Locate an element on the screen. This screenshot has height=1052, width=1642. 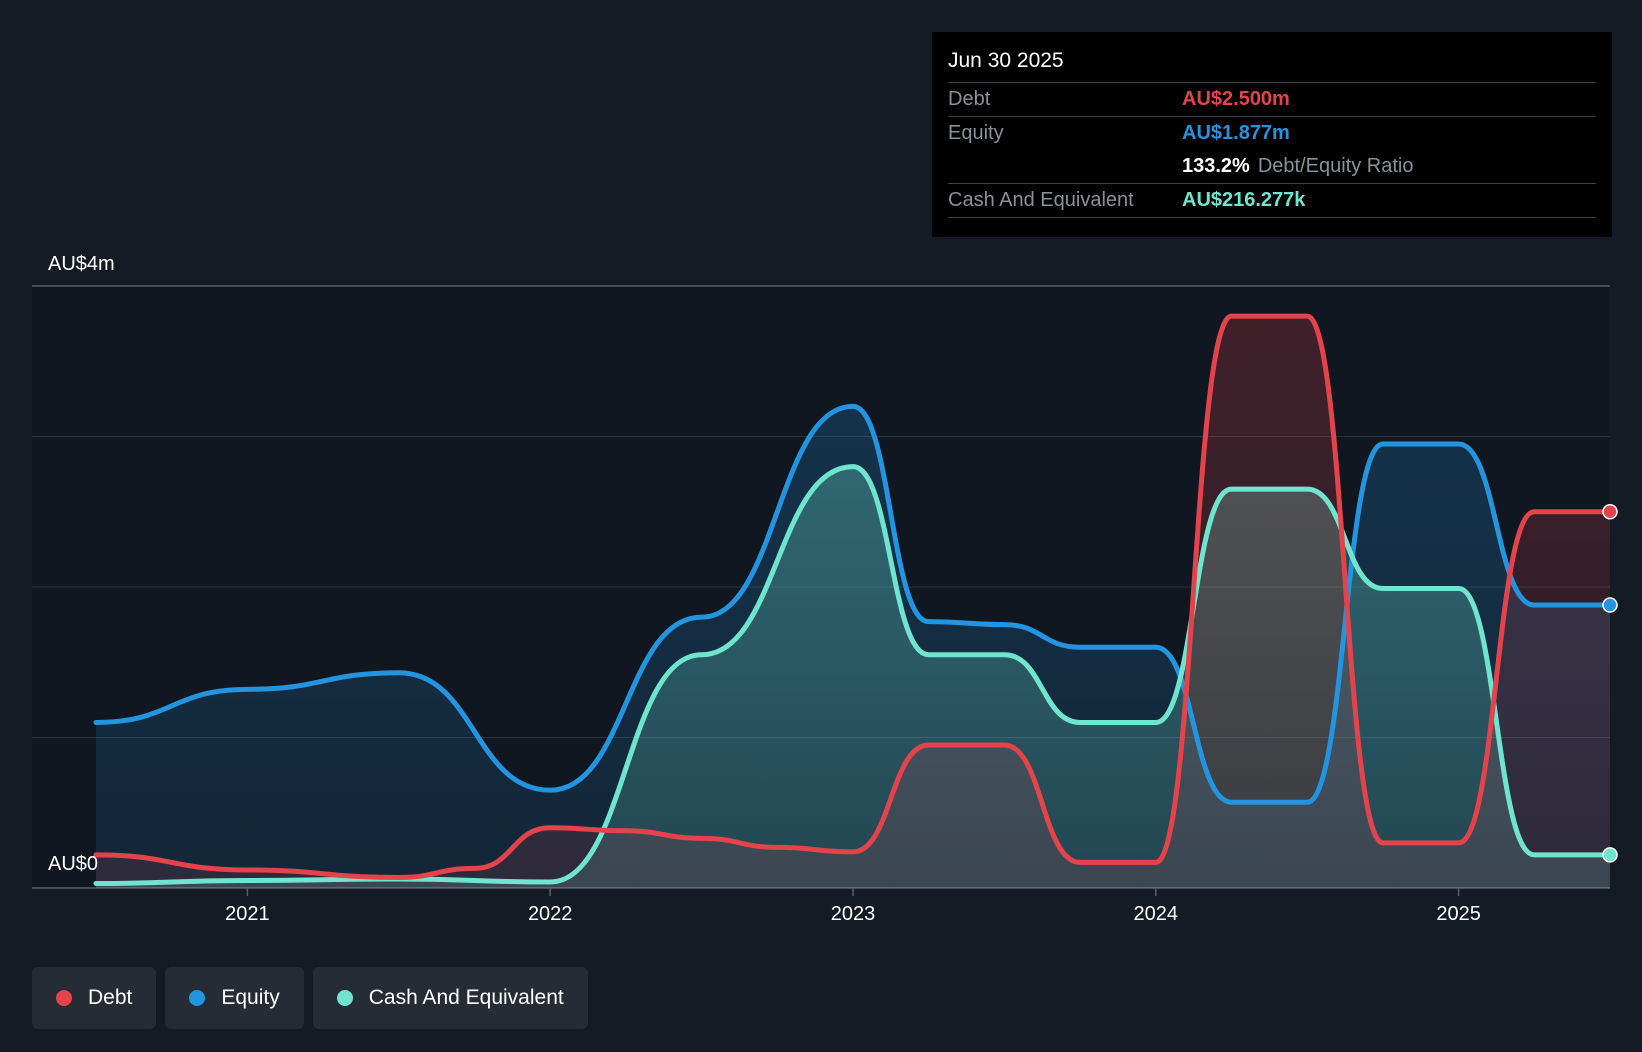
legend-item-cash: Cash And Equivalent is located at coordinates (450, 998).